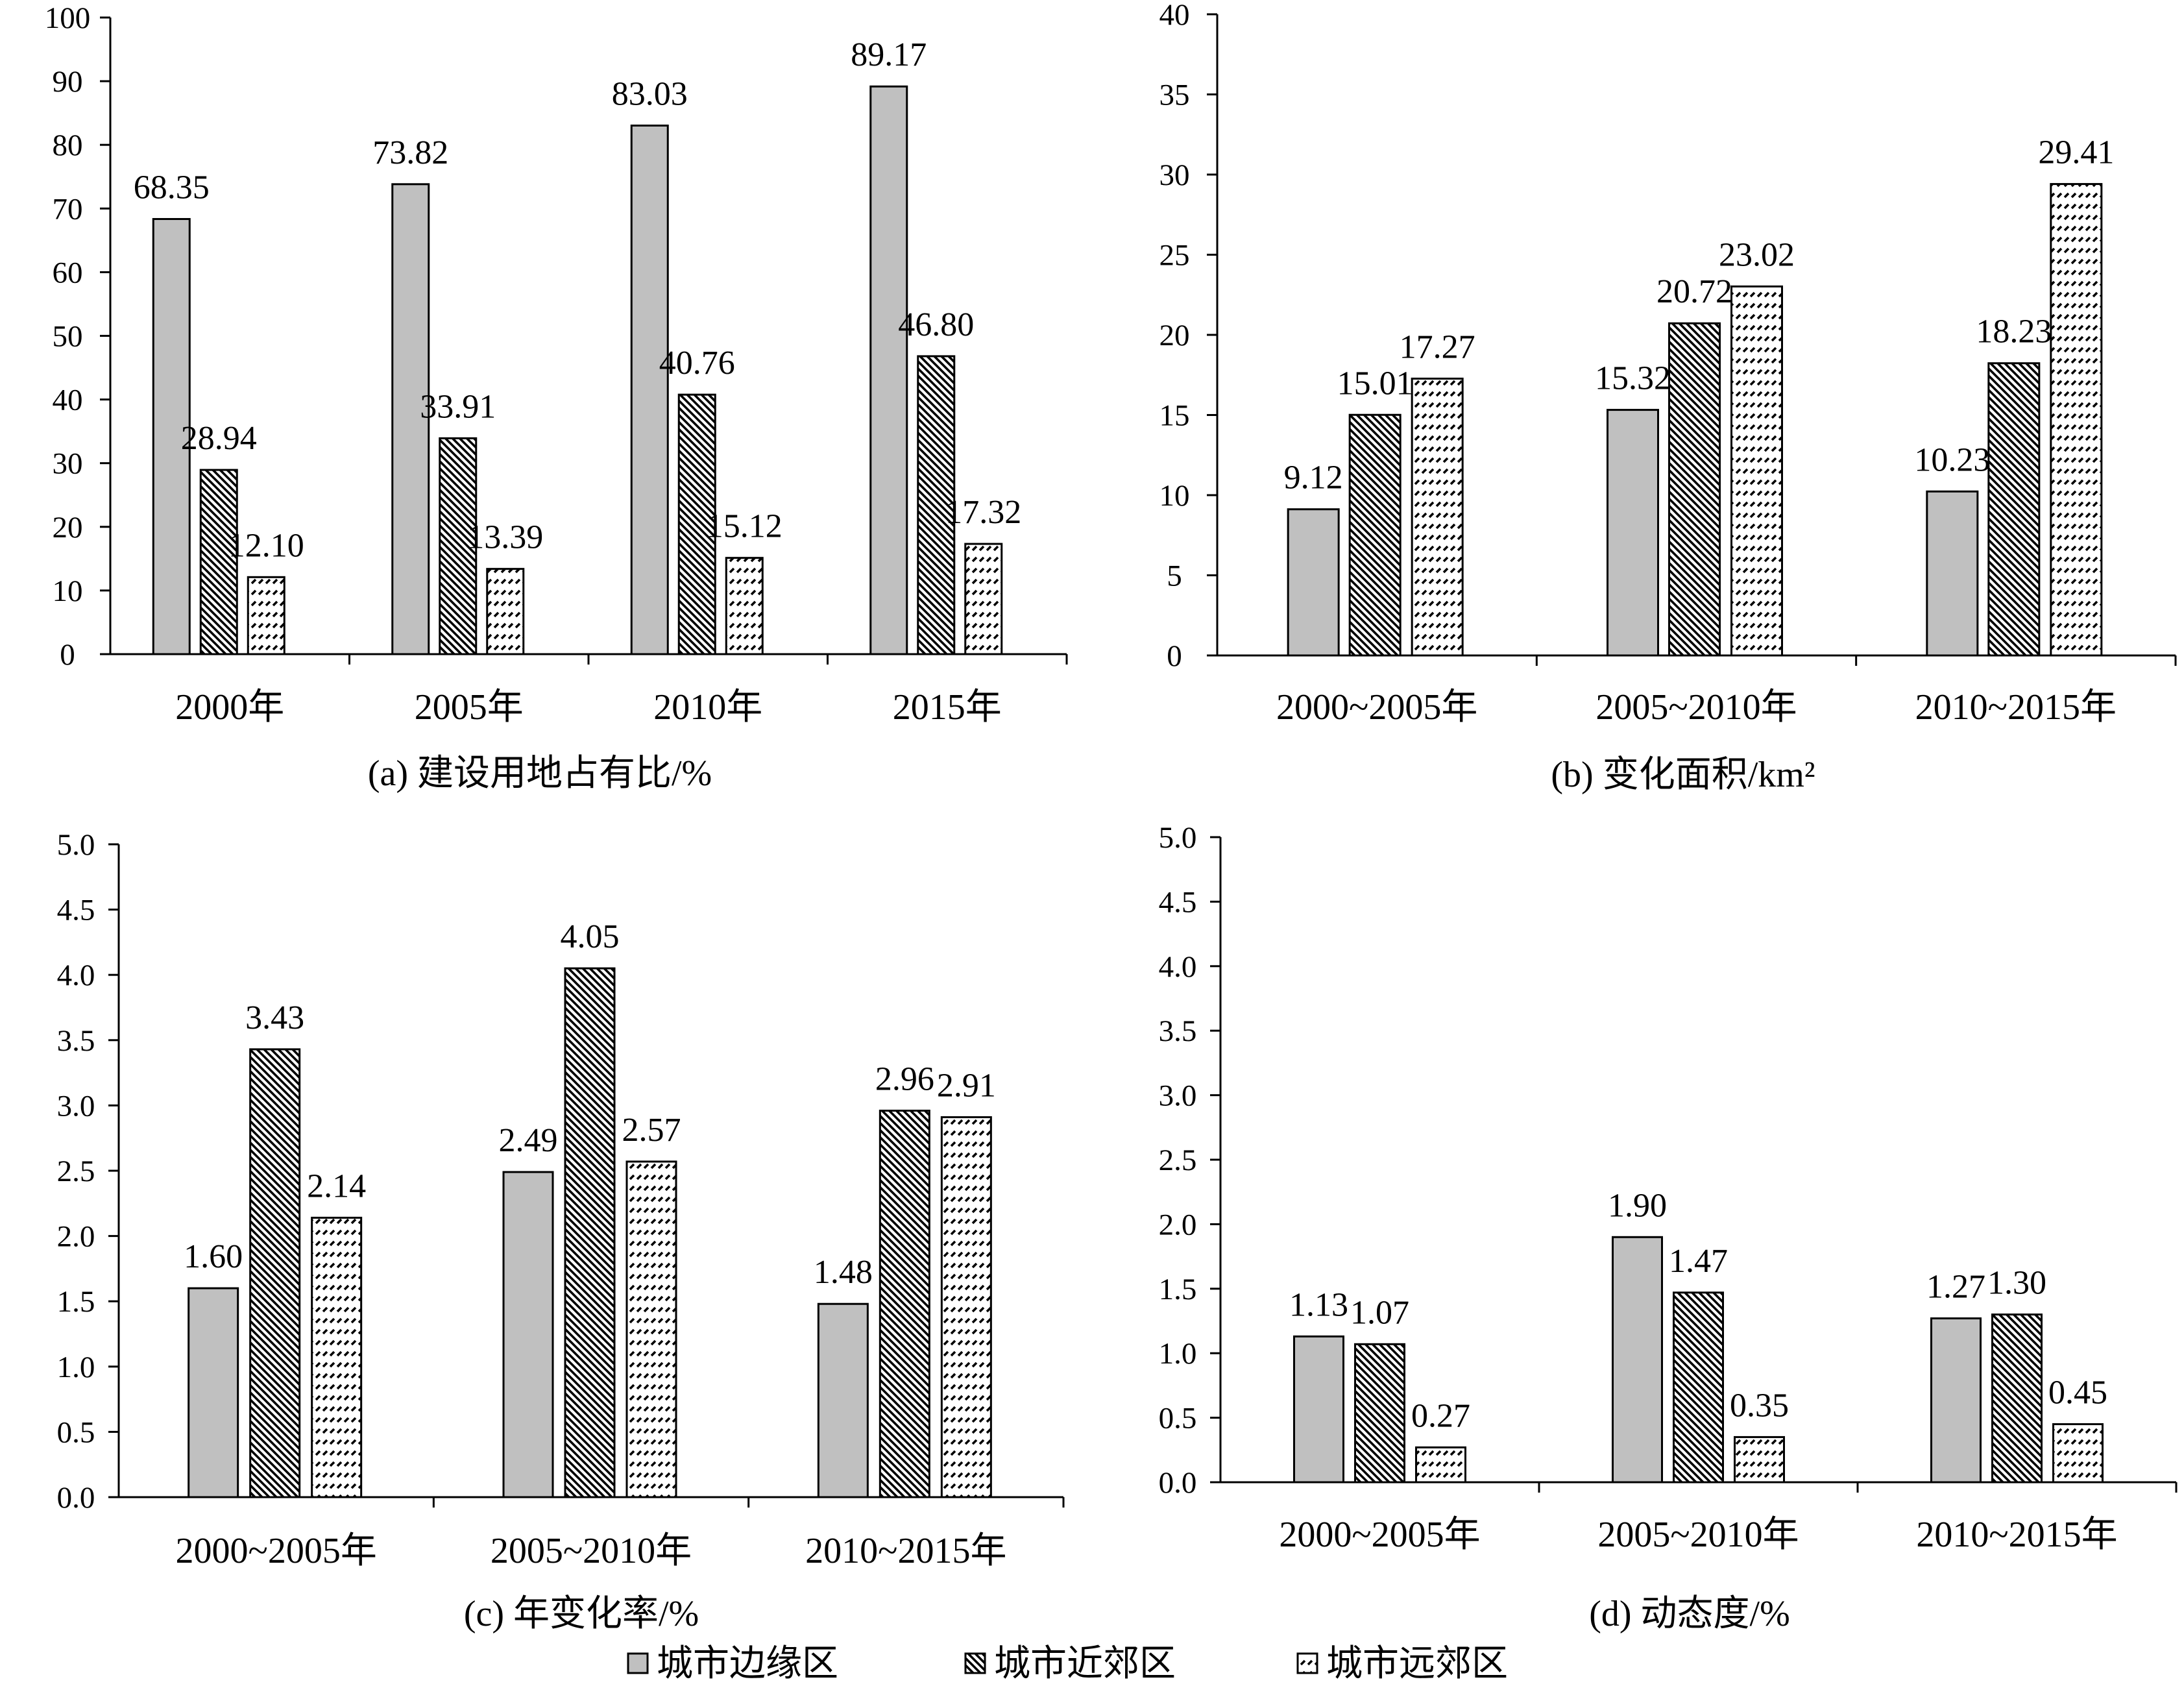 This screenshot has width=2184, height=1686. What do you see at coordinates (505, 537) in the screenshot?
I see `data-label: 13.39` at bounding box center [505, 537].